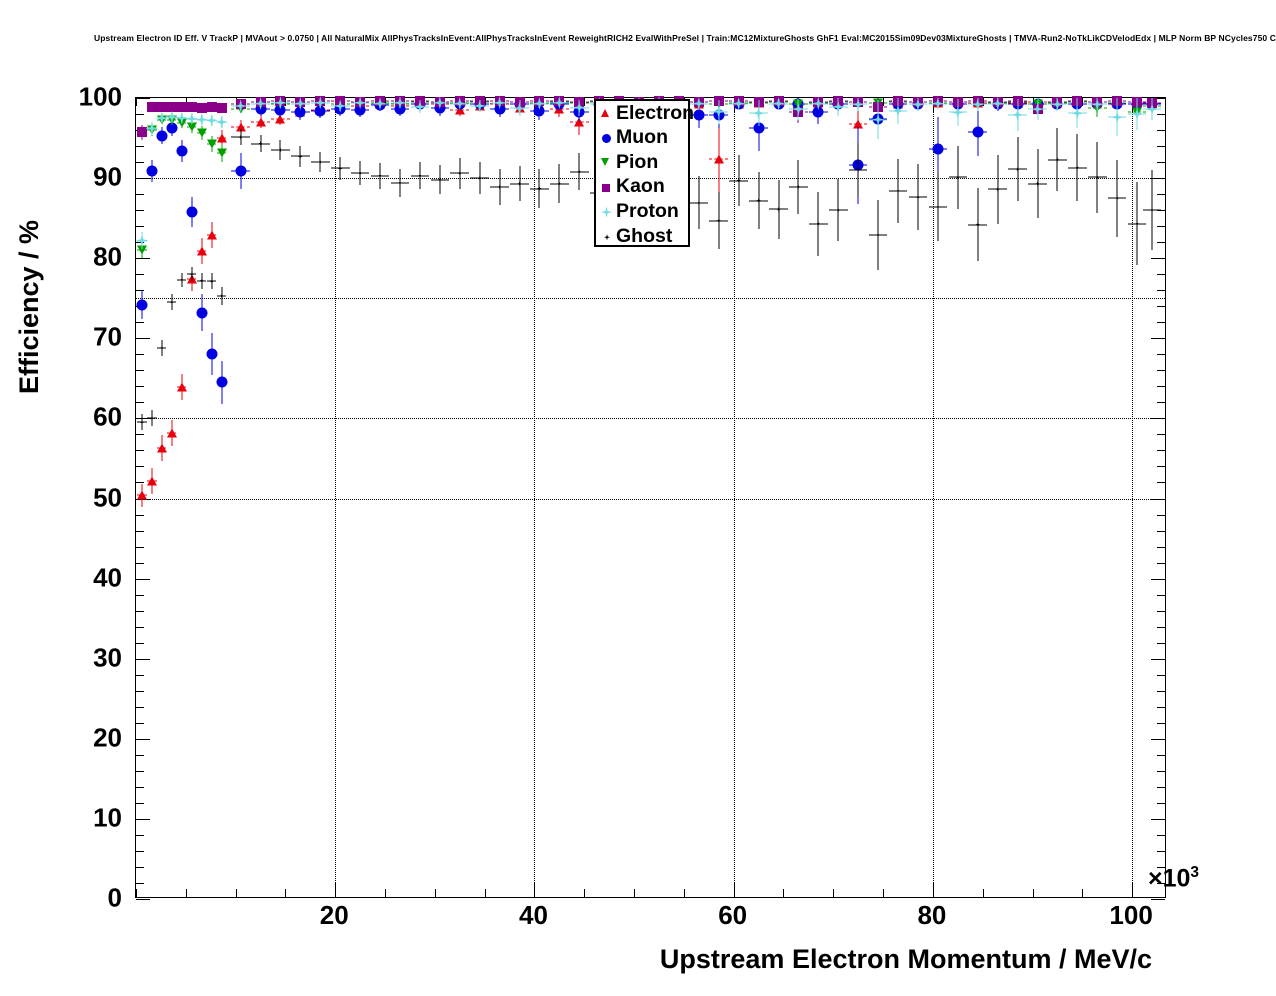 The width and height of the screenshot is (1276, 996). Describe the element at coordinates (642, 162) in the screenshot. I see `legend-entry-pion: Pion` at that location.